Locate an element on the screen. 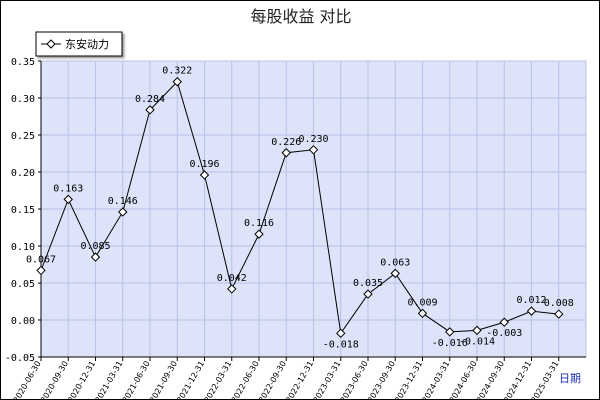 The width and height of the screenshot is (600, 400). legend-series-name: 东安动力 is located at coordinates (87, 44).